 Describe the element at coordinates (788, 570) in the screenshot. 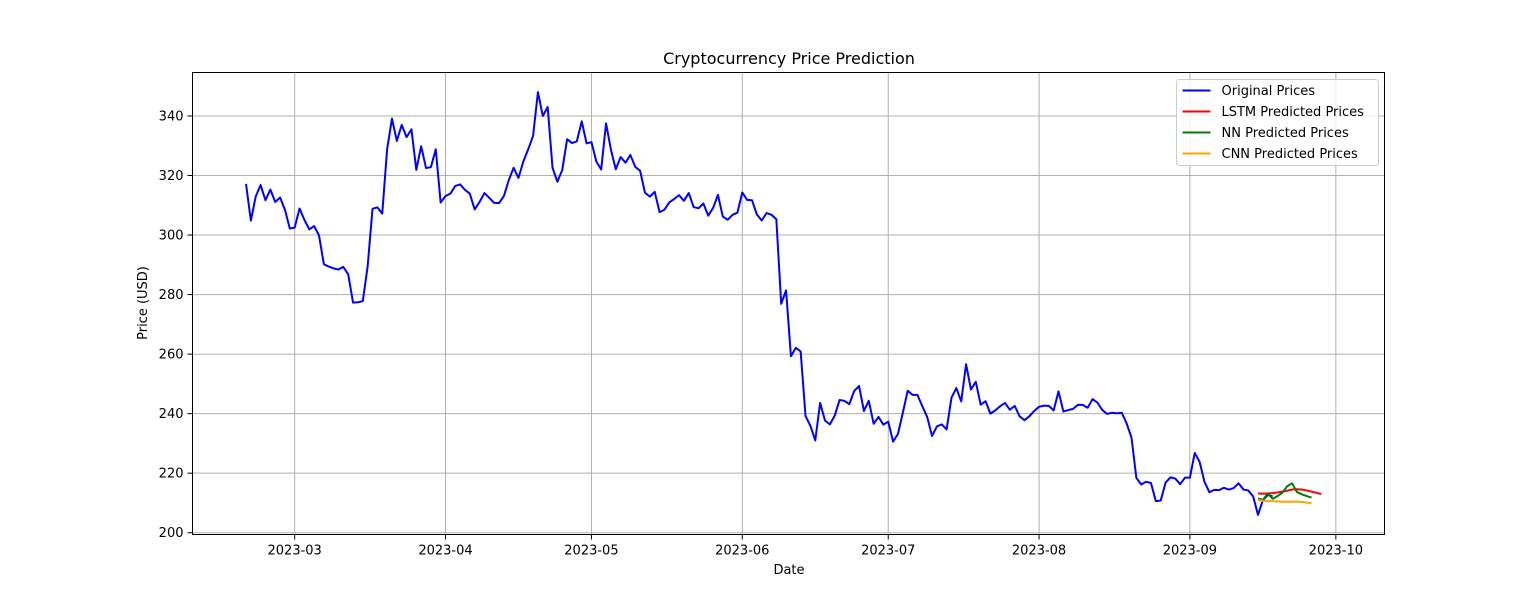

I see `x-axis-label: Date` at that location.